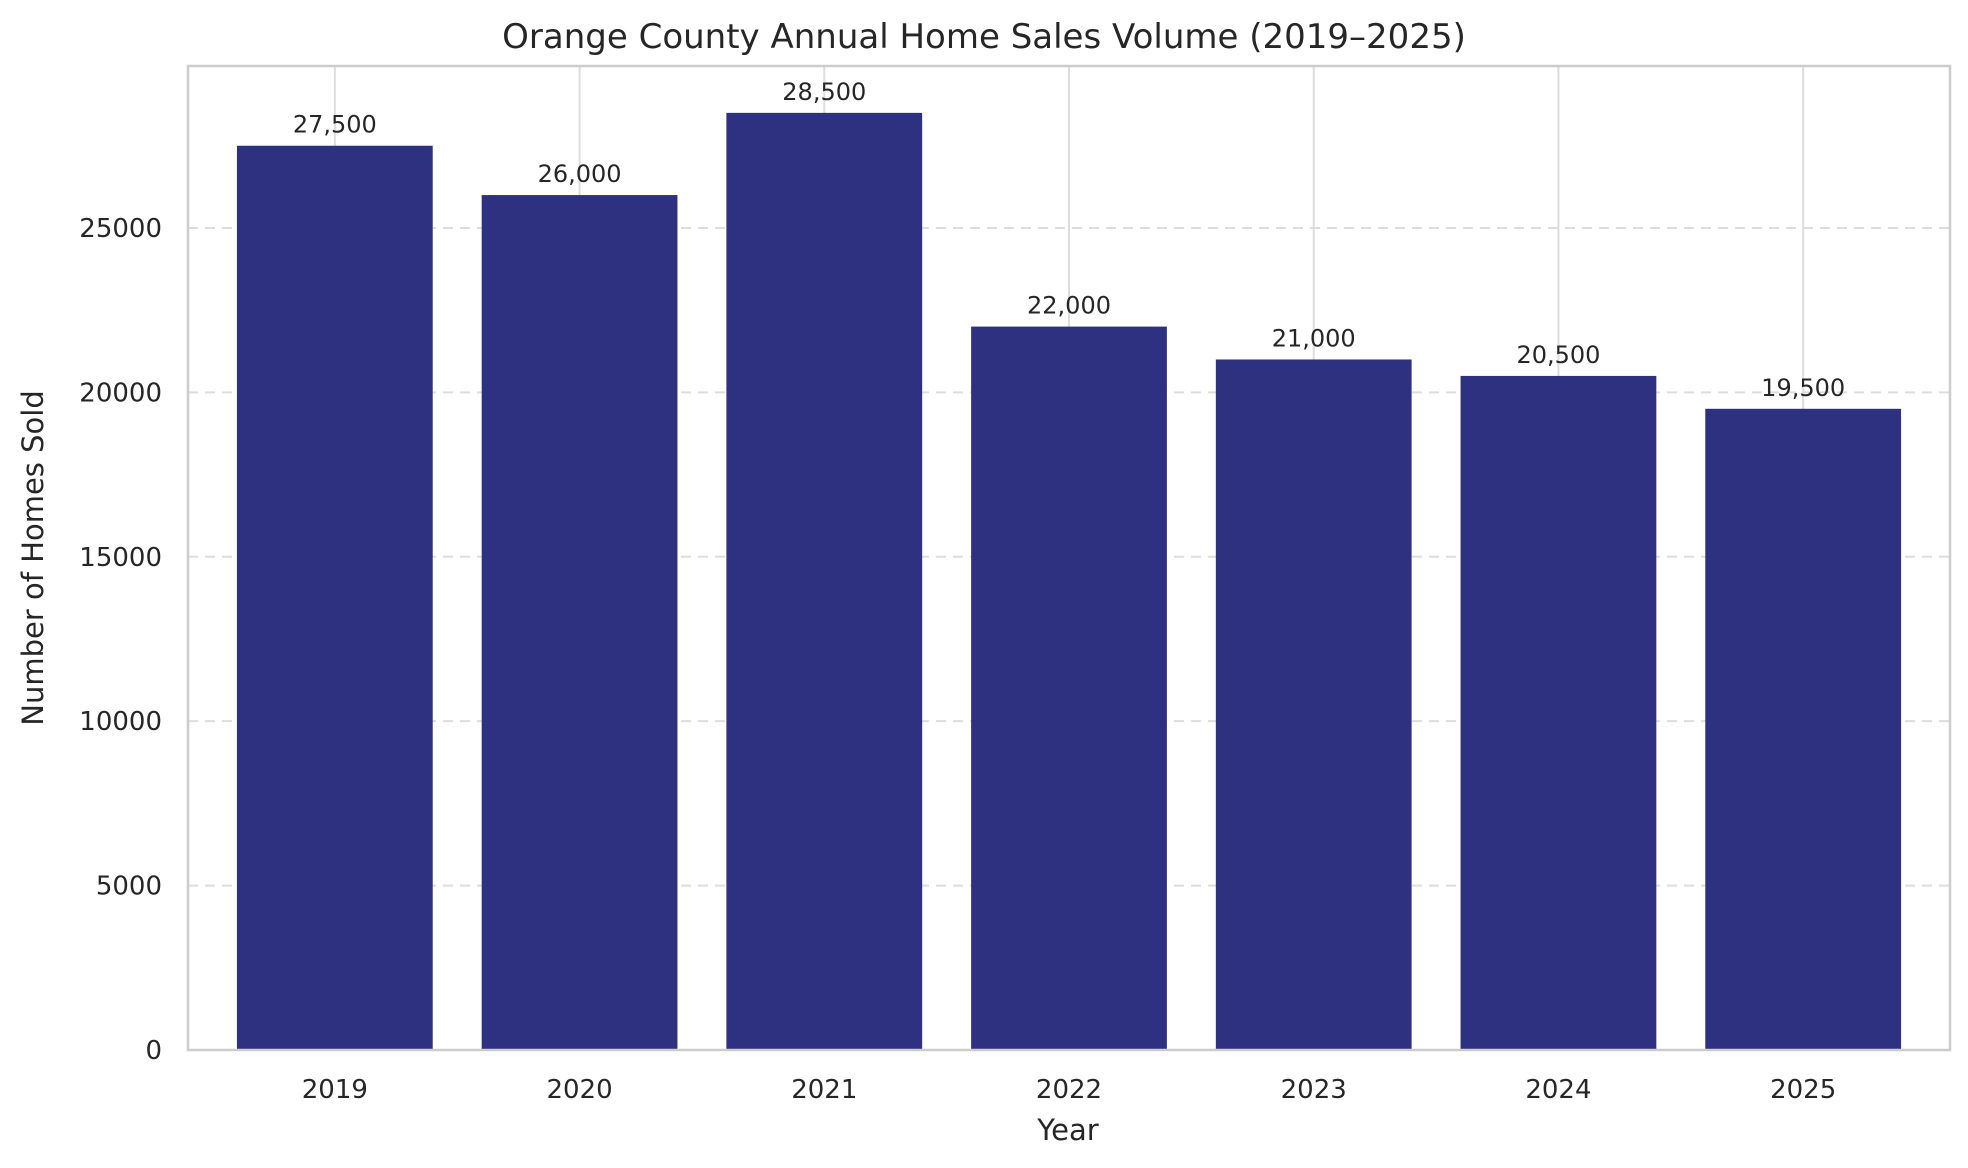 This screenshot has width=1968, height=1168. What do you see at coordinates (579, 623) in the screenshot?
I see `bar-2020` at bounding box center [579, 623].